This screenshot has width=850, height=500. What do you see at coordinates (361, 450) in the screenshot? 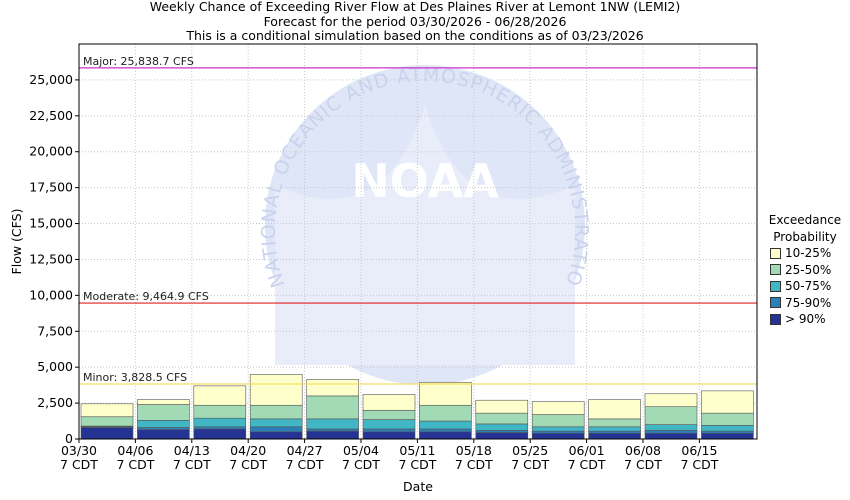
I see `x-tick-label-date: 05/04` at bounding box center [361, 450].